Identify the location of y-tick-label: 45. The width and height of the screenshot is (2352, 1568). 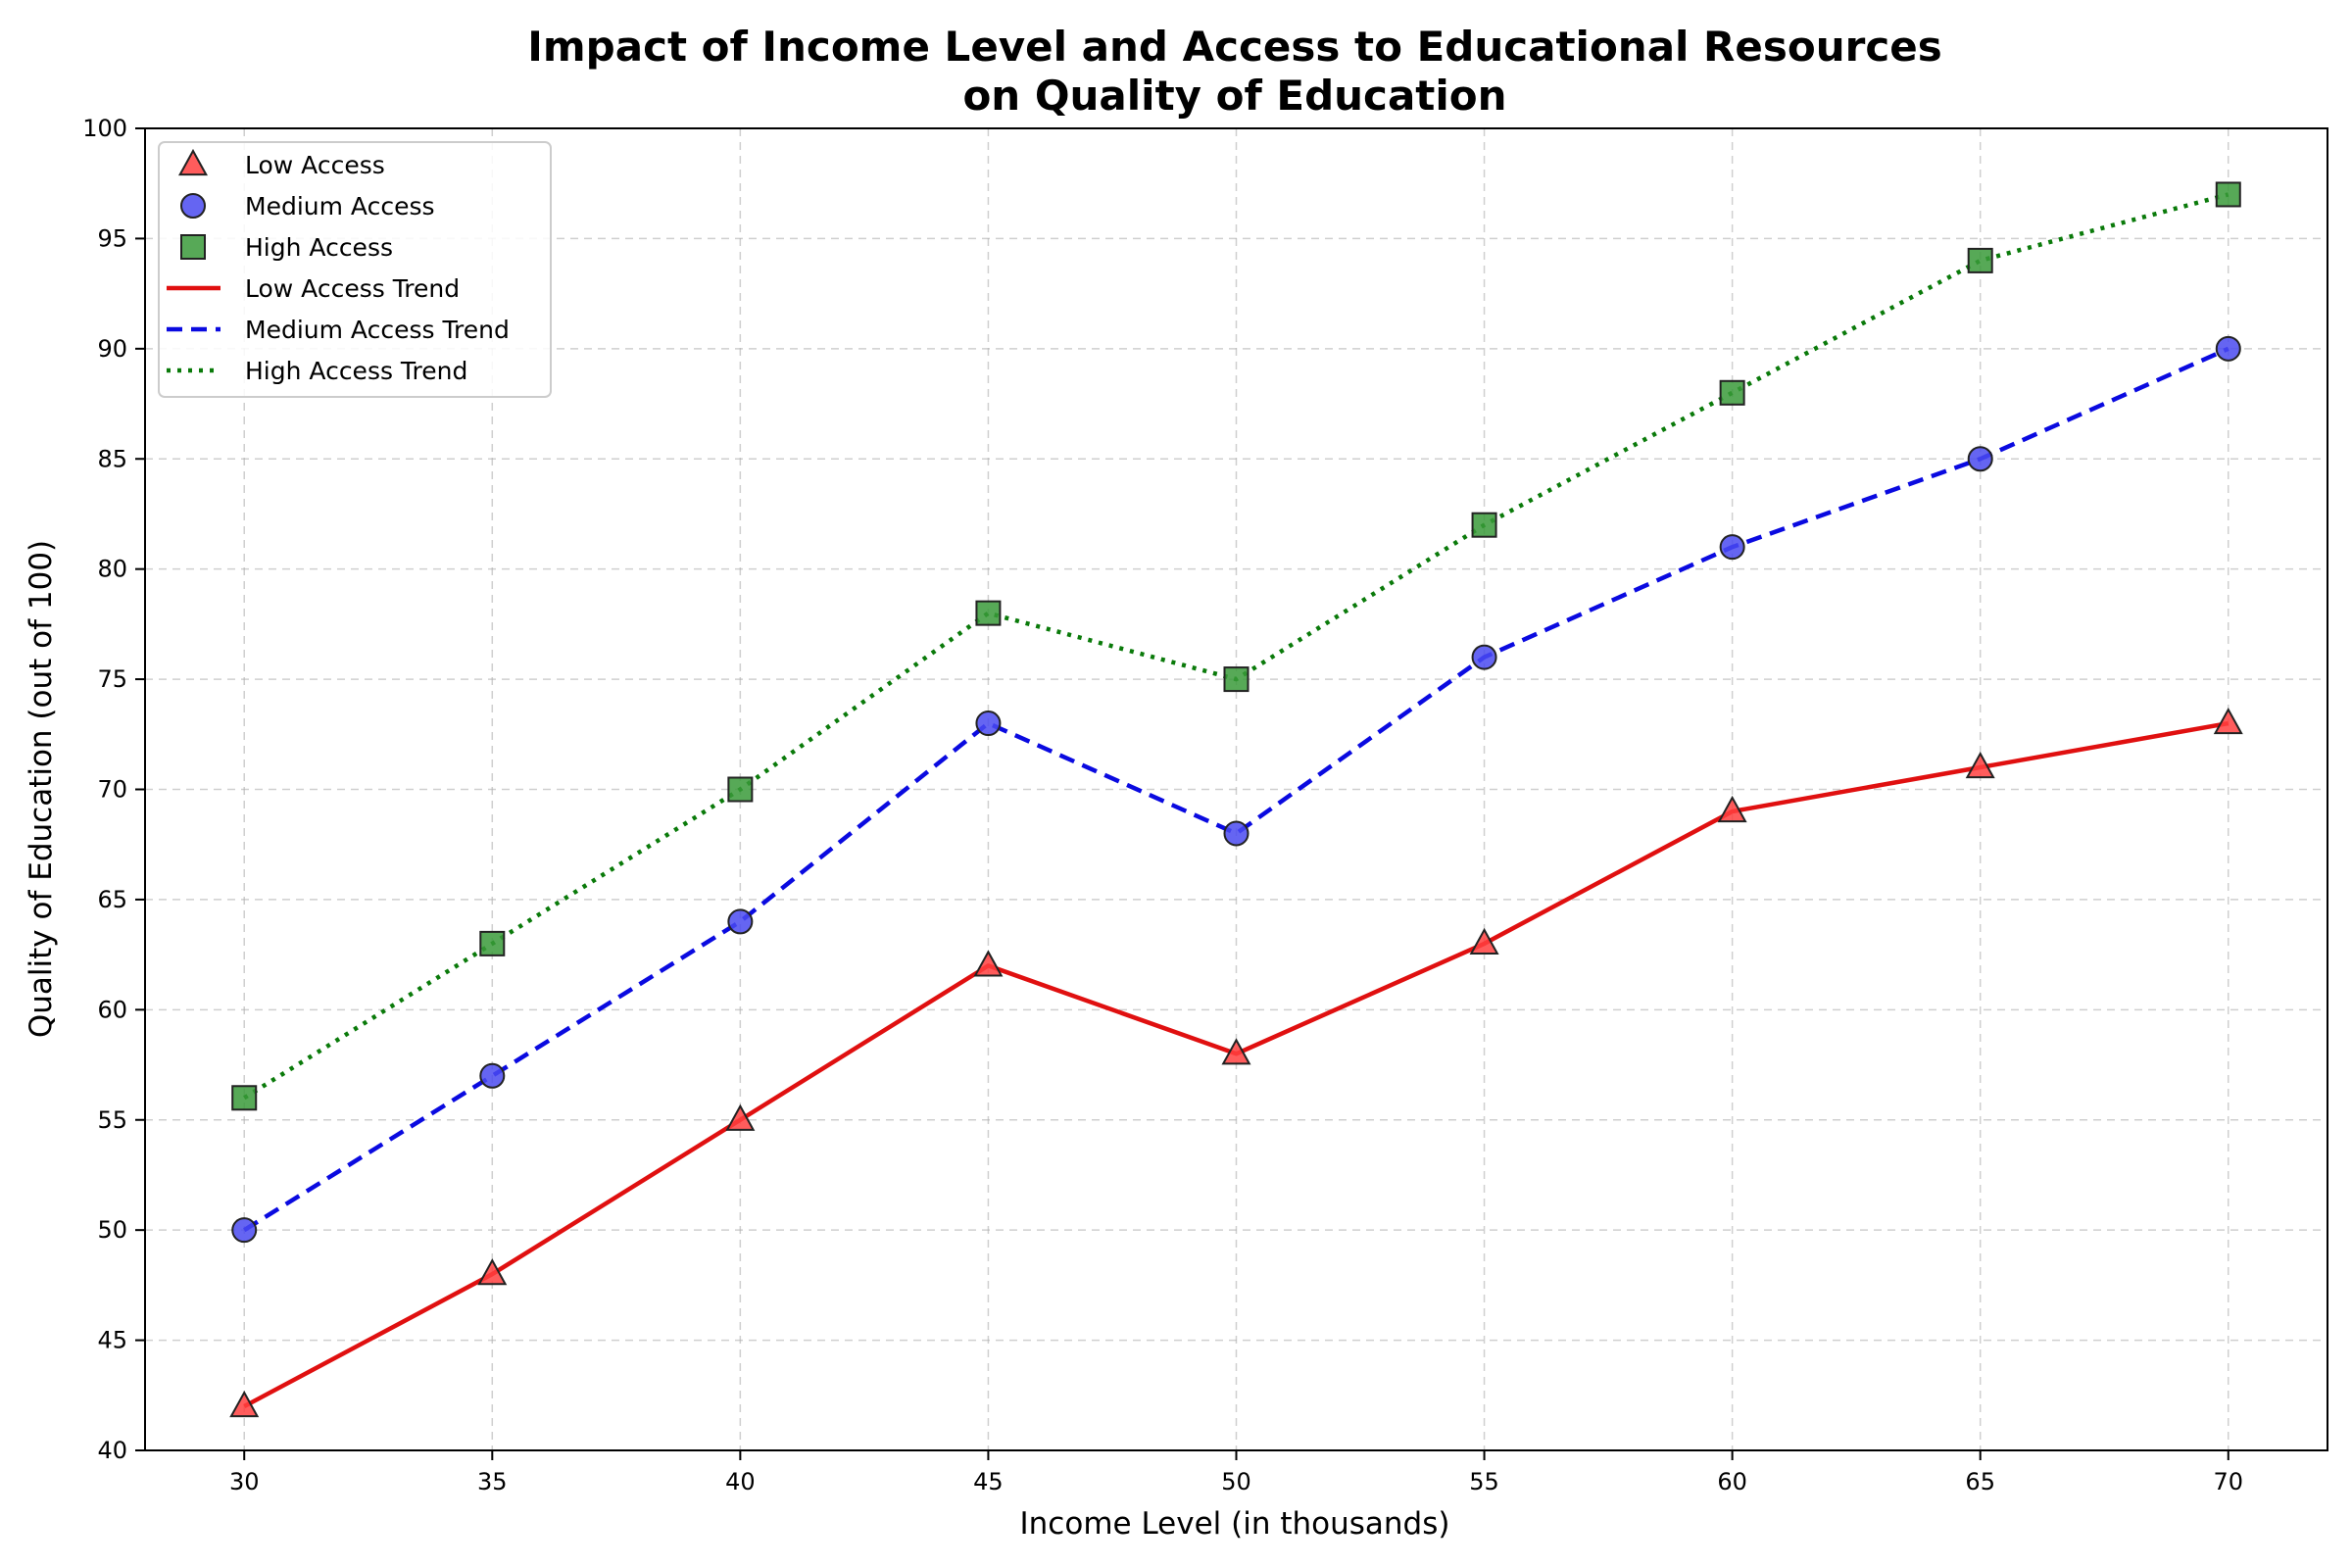
(112, 1340).